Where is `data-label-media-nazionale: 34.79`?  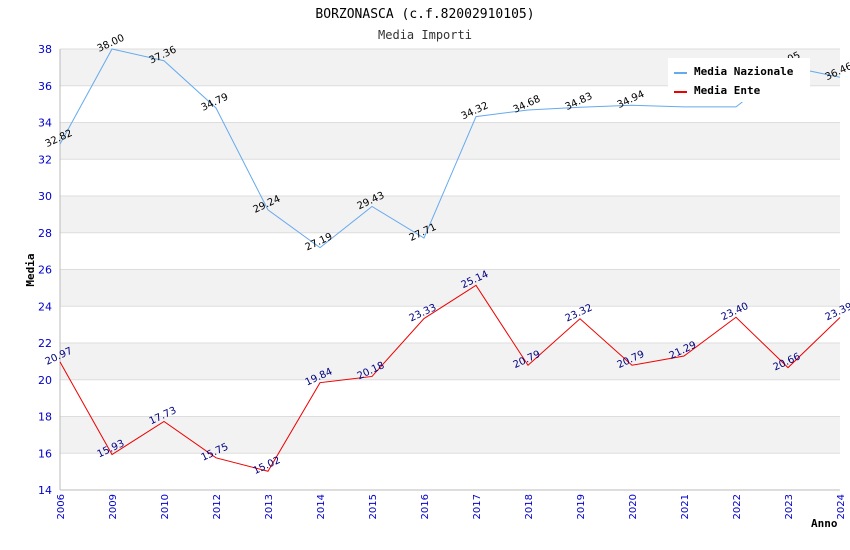 data-label-media-nazionale: 34.79 is located at coordinates (215, 103).